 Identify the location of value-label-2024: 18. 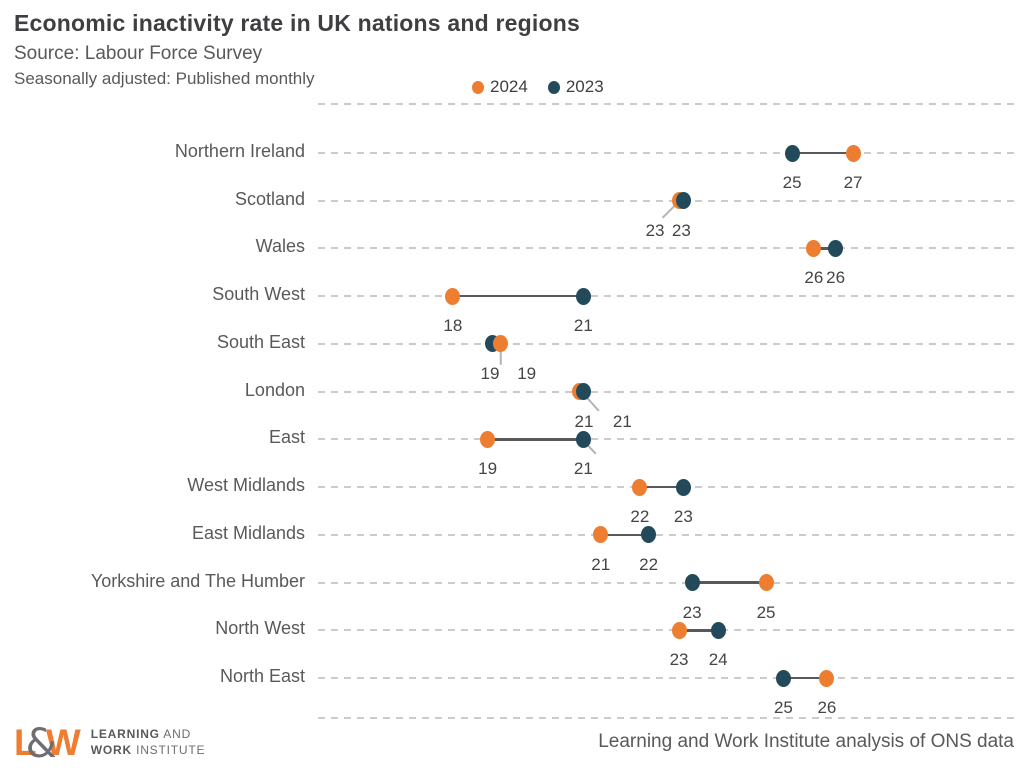
(453, 326).